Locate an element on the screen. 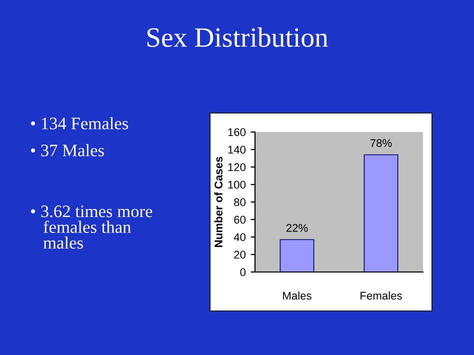 This screenshot has width=474, height=355. annotation: 78% is located at coordinates (381, 143).